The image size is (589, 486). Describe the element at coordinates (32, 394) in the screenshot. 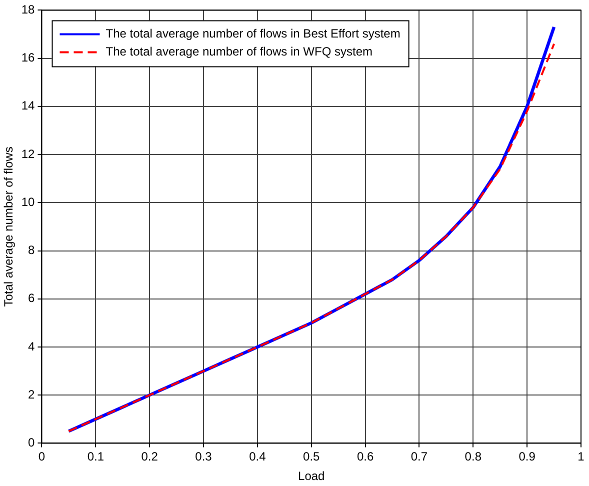

I see `y-tick-label: 2` at that location.